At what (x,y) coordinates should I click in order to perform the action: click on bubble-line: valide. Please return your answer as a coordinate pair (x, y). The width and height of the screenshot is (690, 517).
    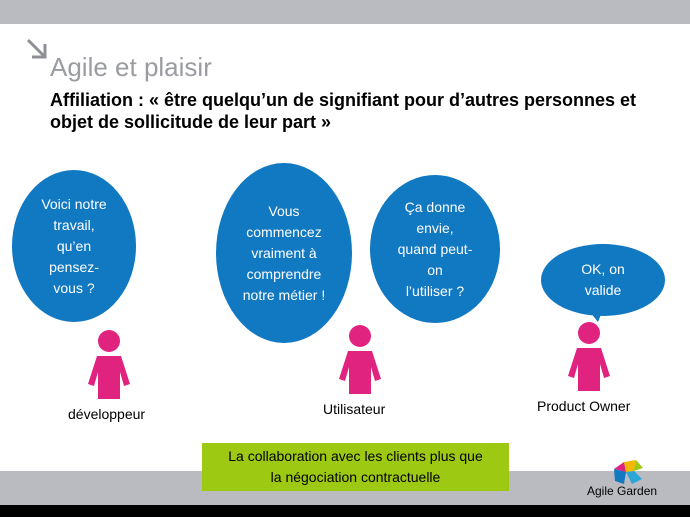
    Looking at the image, I should click on (603, 290).